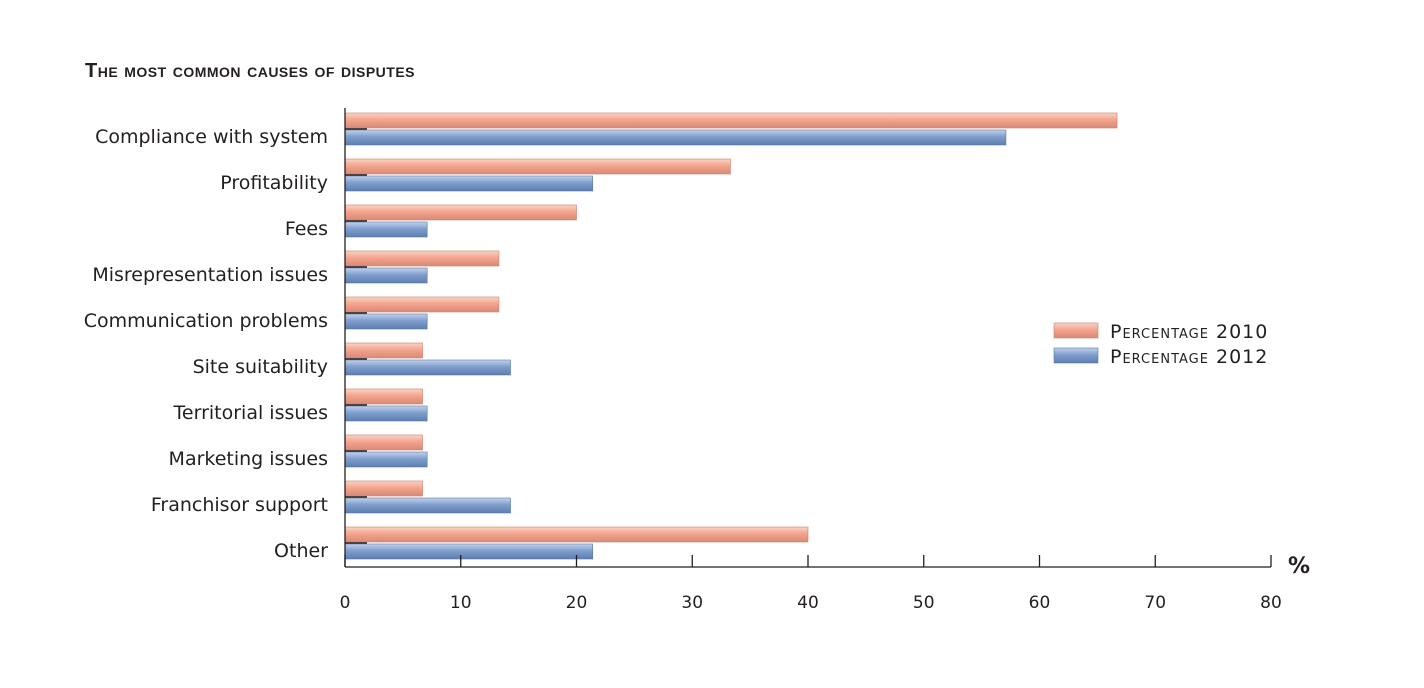 The image size is (1424, 688). Describe the element at coordinates (1189, 357) in the screenshot. I see `legend-label: Percentage 2012` at that location.